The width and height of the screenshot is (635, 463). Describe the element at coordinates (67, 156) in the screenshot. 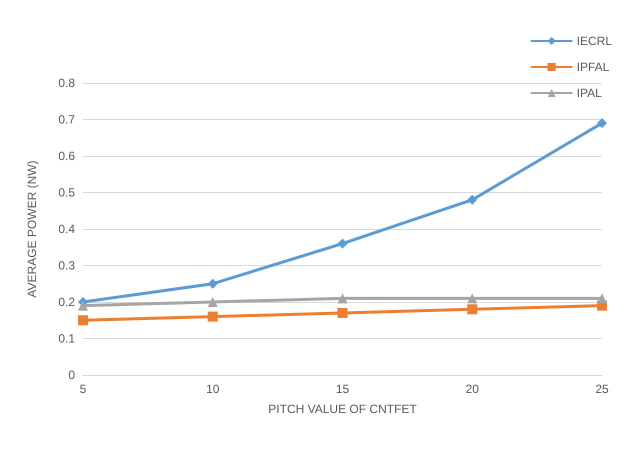

I see `y-tick-label: 0.6` at that location.